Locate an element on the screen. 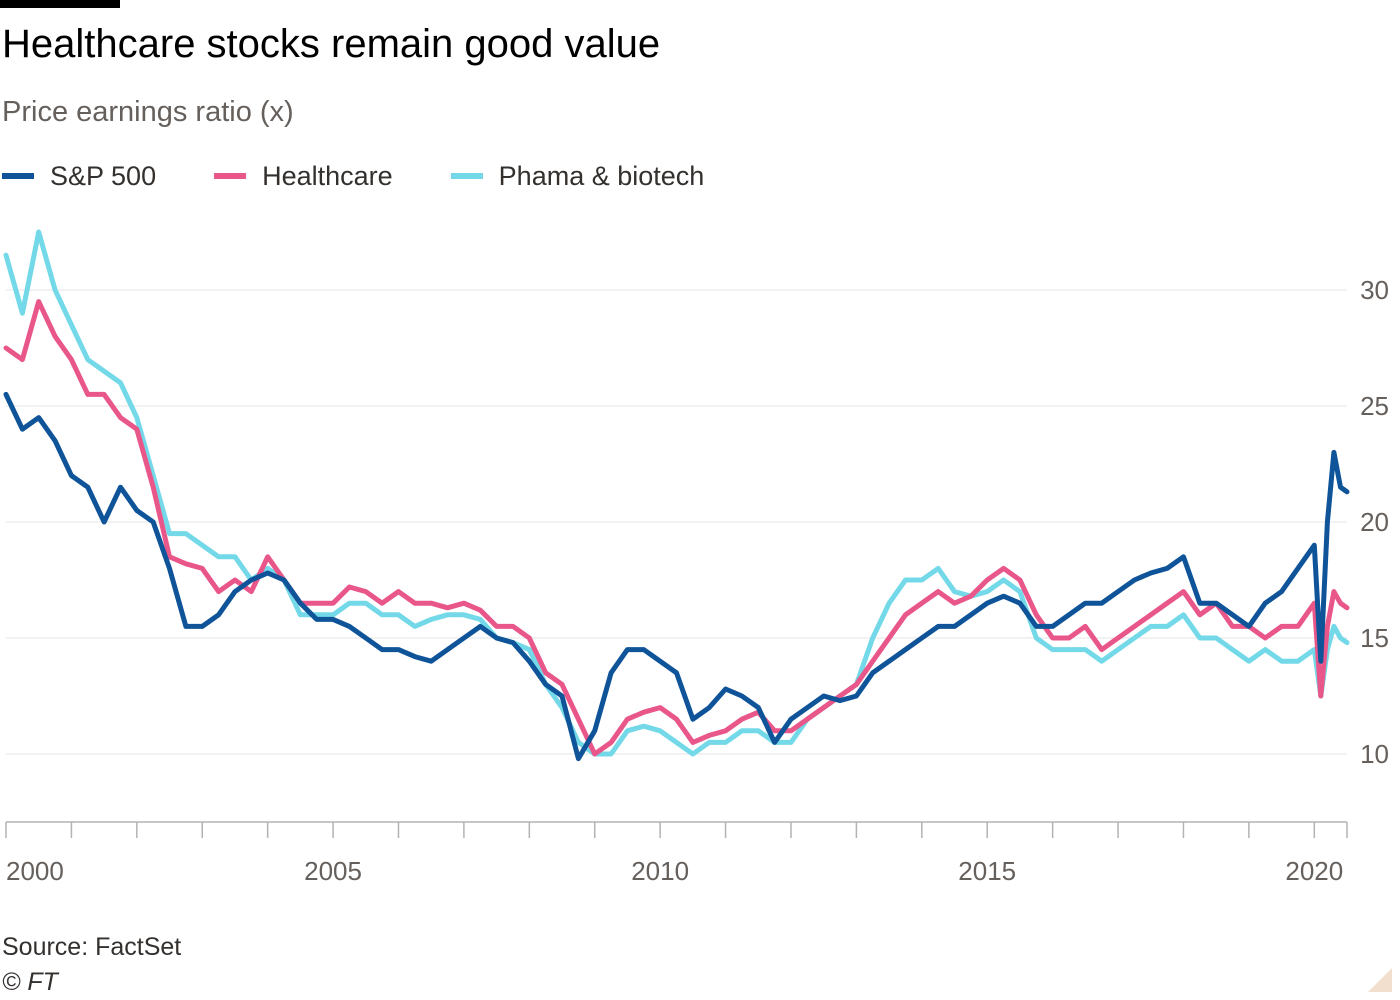 This screenshot has width=1400, height=1000. legend: S&P 500 Healthcare Phama & biotech is located at coordinates (382, 176).